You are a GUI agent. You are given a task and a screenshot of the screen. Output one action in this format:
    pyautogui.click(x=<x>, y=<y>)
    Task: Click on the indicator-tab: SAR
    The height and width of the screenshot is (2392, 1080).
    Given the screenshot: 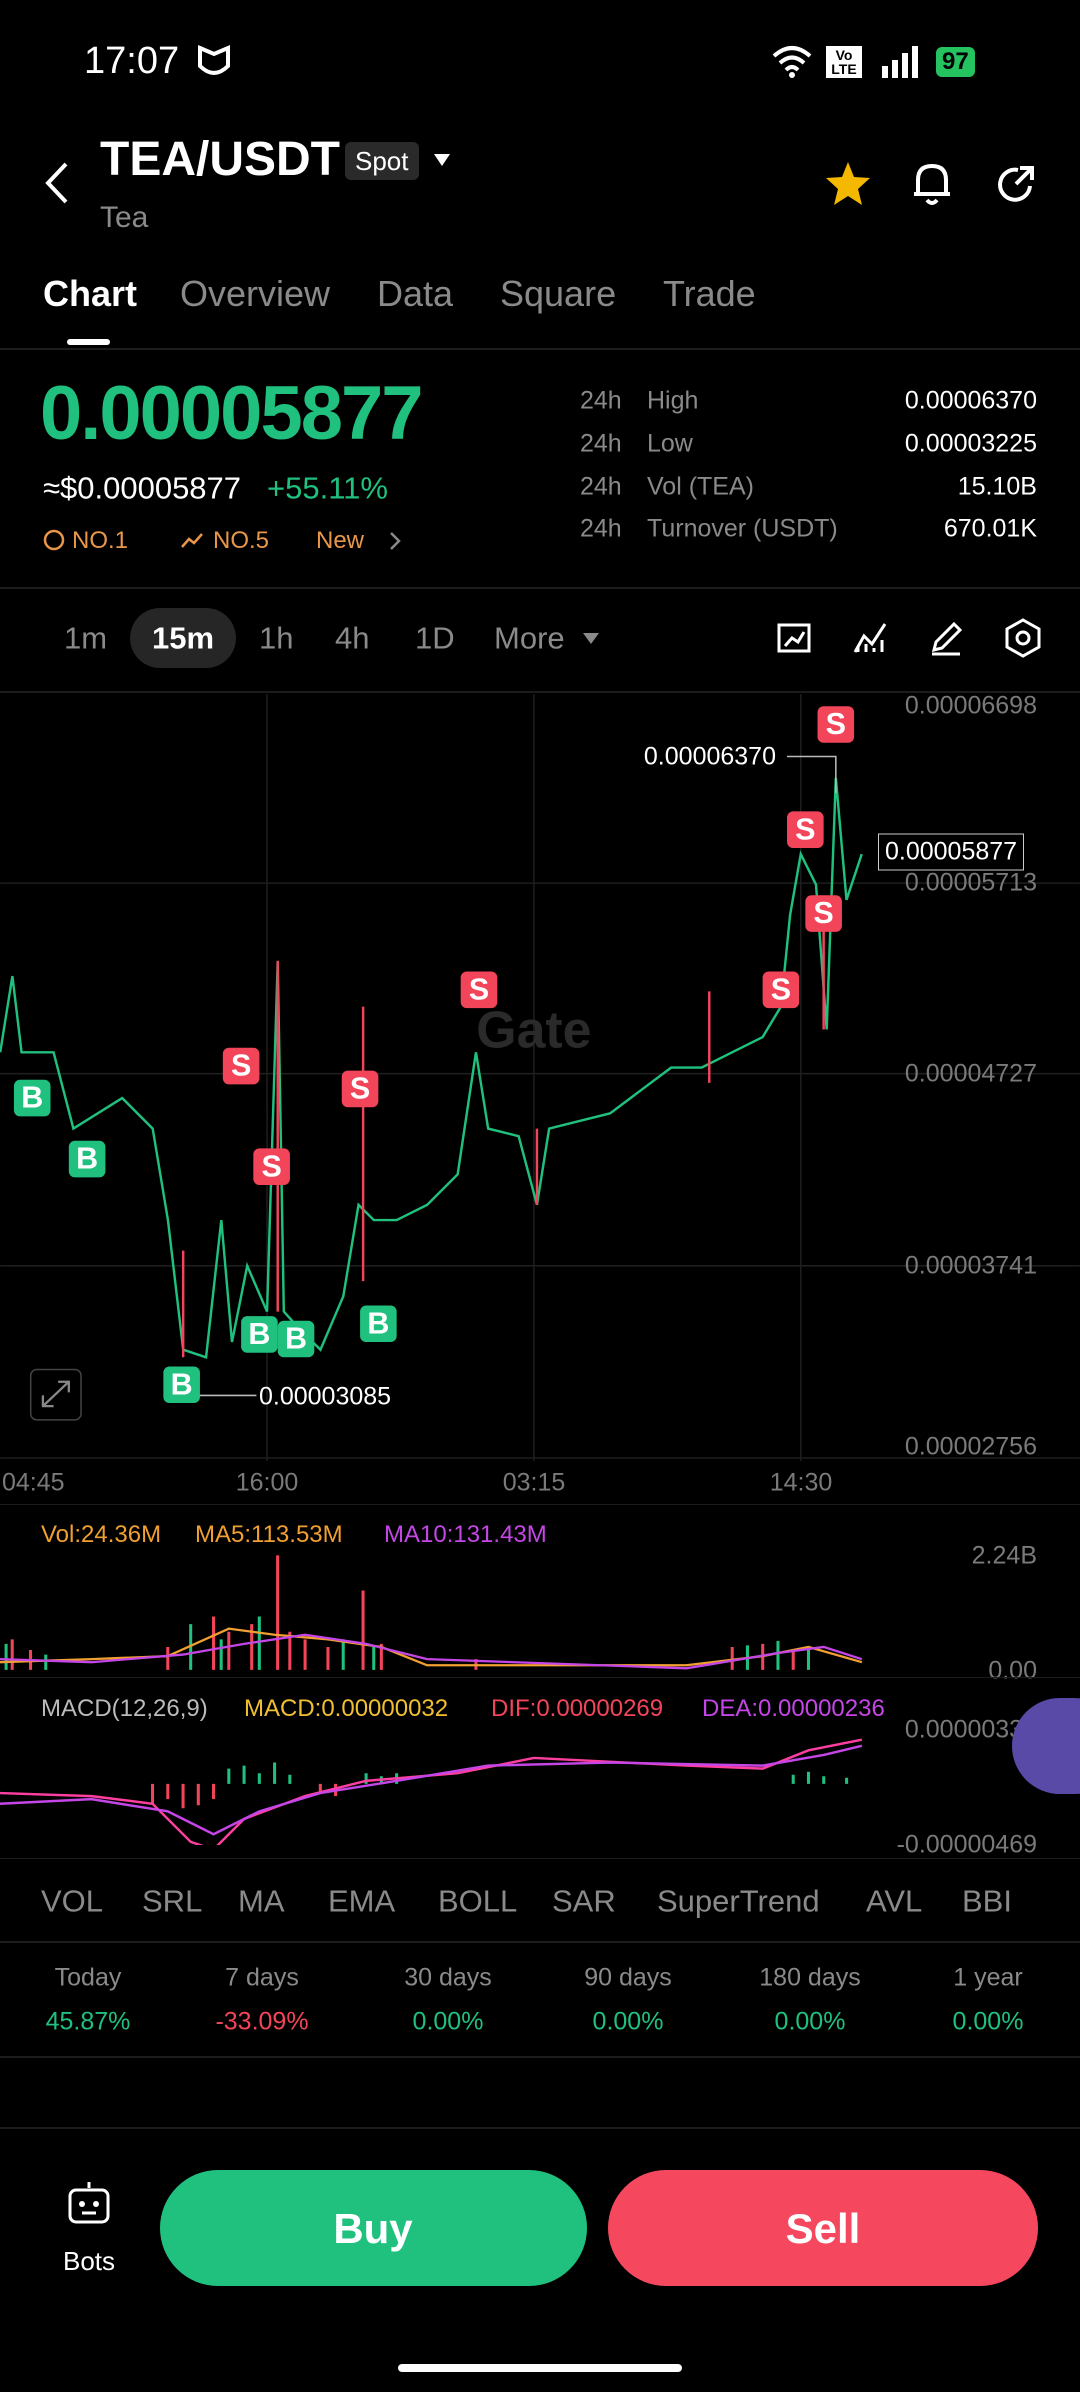 What is the action you would take?
    pyautogui.click(x=584, y=1901)
    